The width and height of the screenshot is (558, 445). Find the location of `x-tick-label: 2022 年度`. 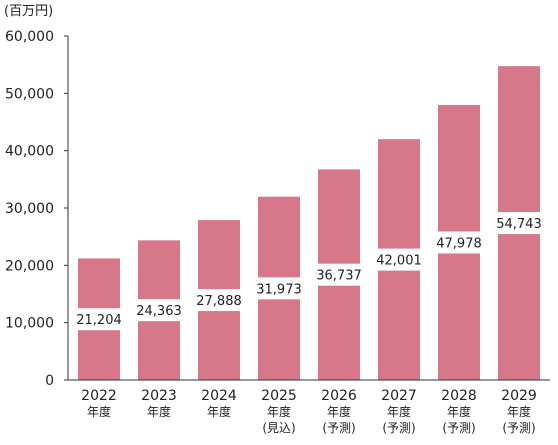

x-tick-label: 2022 年度 is located at coordinates (99, 403).